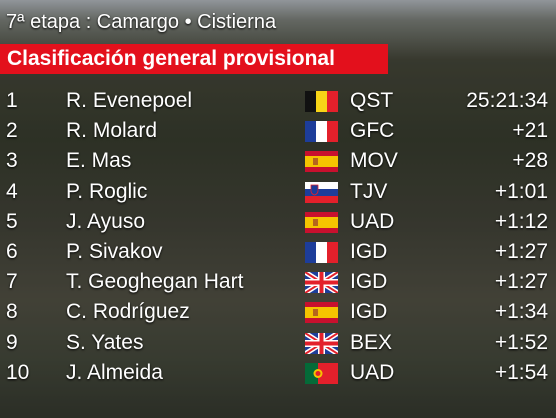  What do you see at coordinates (114, 251) in the screenshot?
I see `rider-name: P. Sivakov` at bounding box center [114, 251].